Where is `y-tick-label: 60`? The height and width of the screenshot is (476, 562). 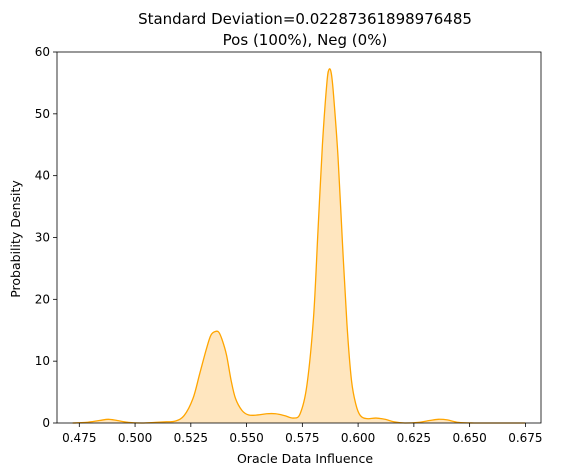
y-tick-label: 60 is located at coordinates (42, 52).